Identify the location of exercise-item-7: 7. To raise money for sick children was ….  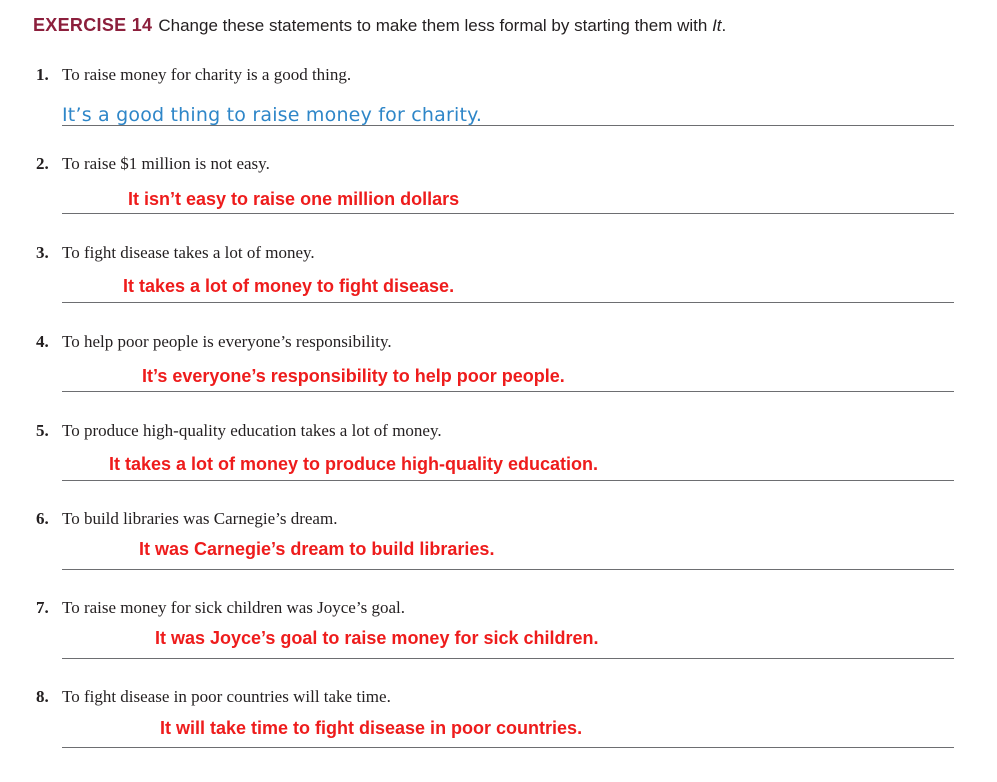
(495, 642).